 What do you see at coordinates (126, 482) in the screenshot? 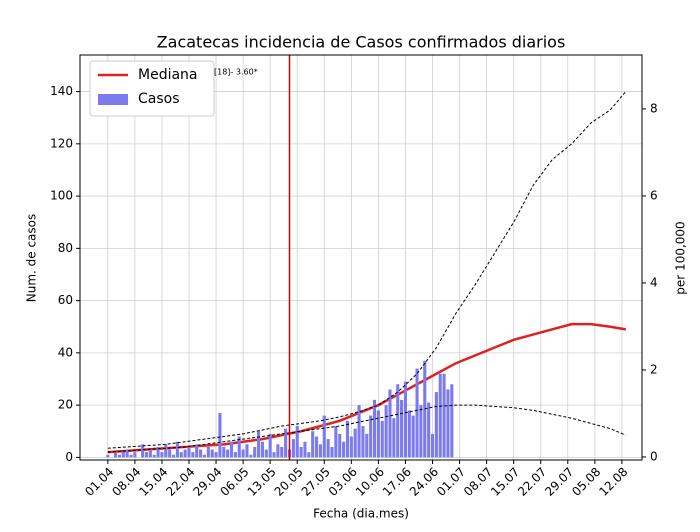
I see `x-tick-label: 08.04` at bounding box center [126, 482].